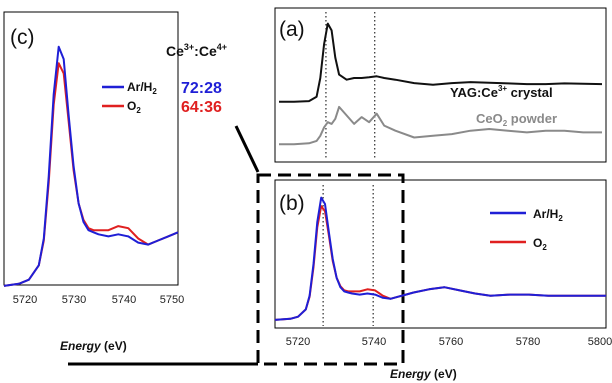  Describe the element at coordinates (201, 88) in the screenshot. I see `legend-c-ar-ratio: 72:28` at that location.